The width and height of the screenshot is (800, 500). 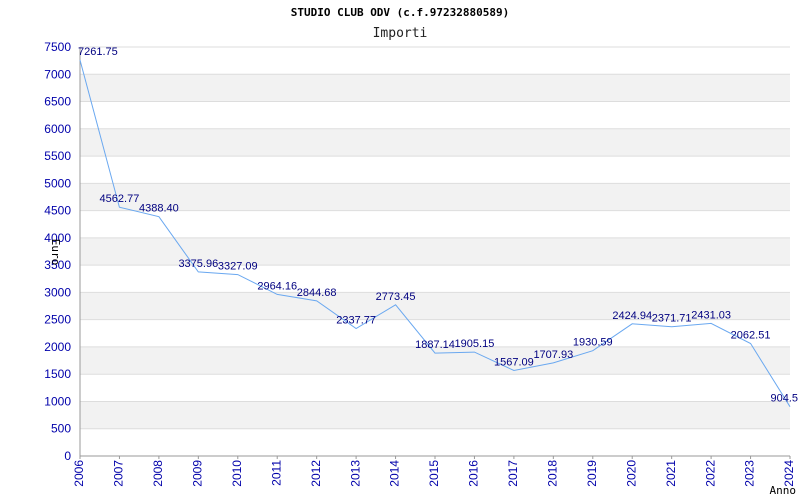 I want to click on y-tick-label: 5500, so click(x=57, y=156).